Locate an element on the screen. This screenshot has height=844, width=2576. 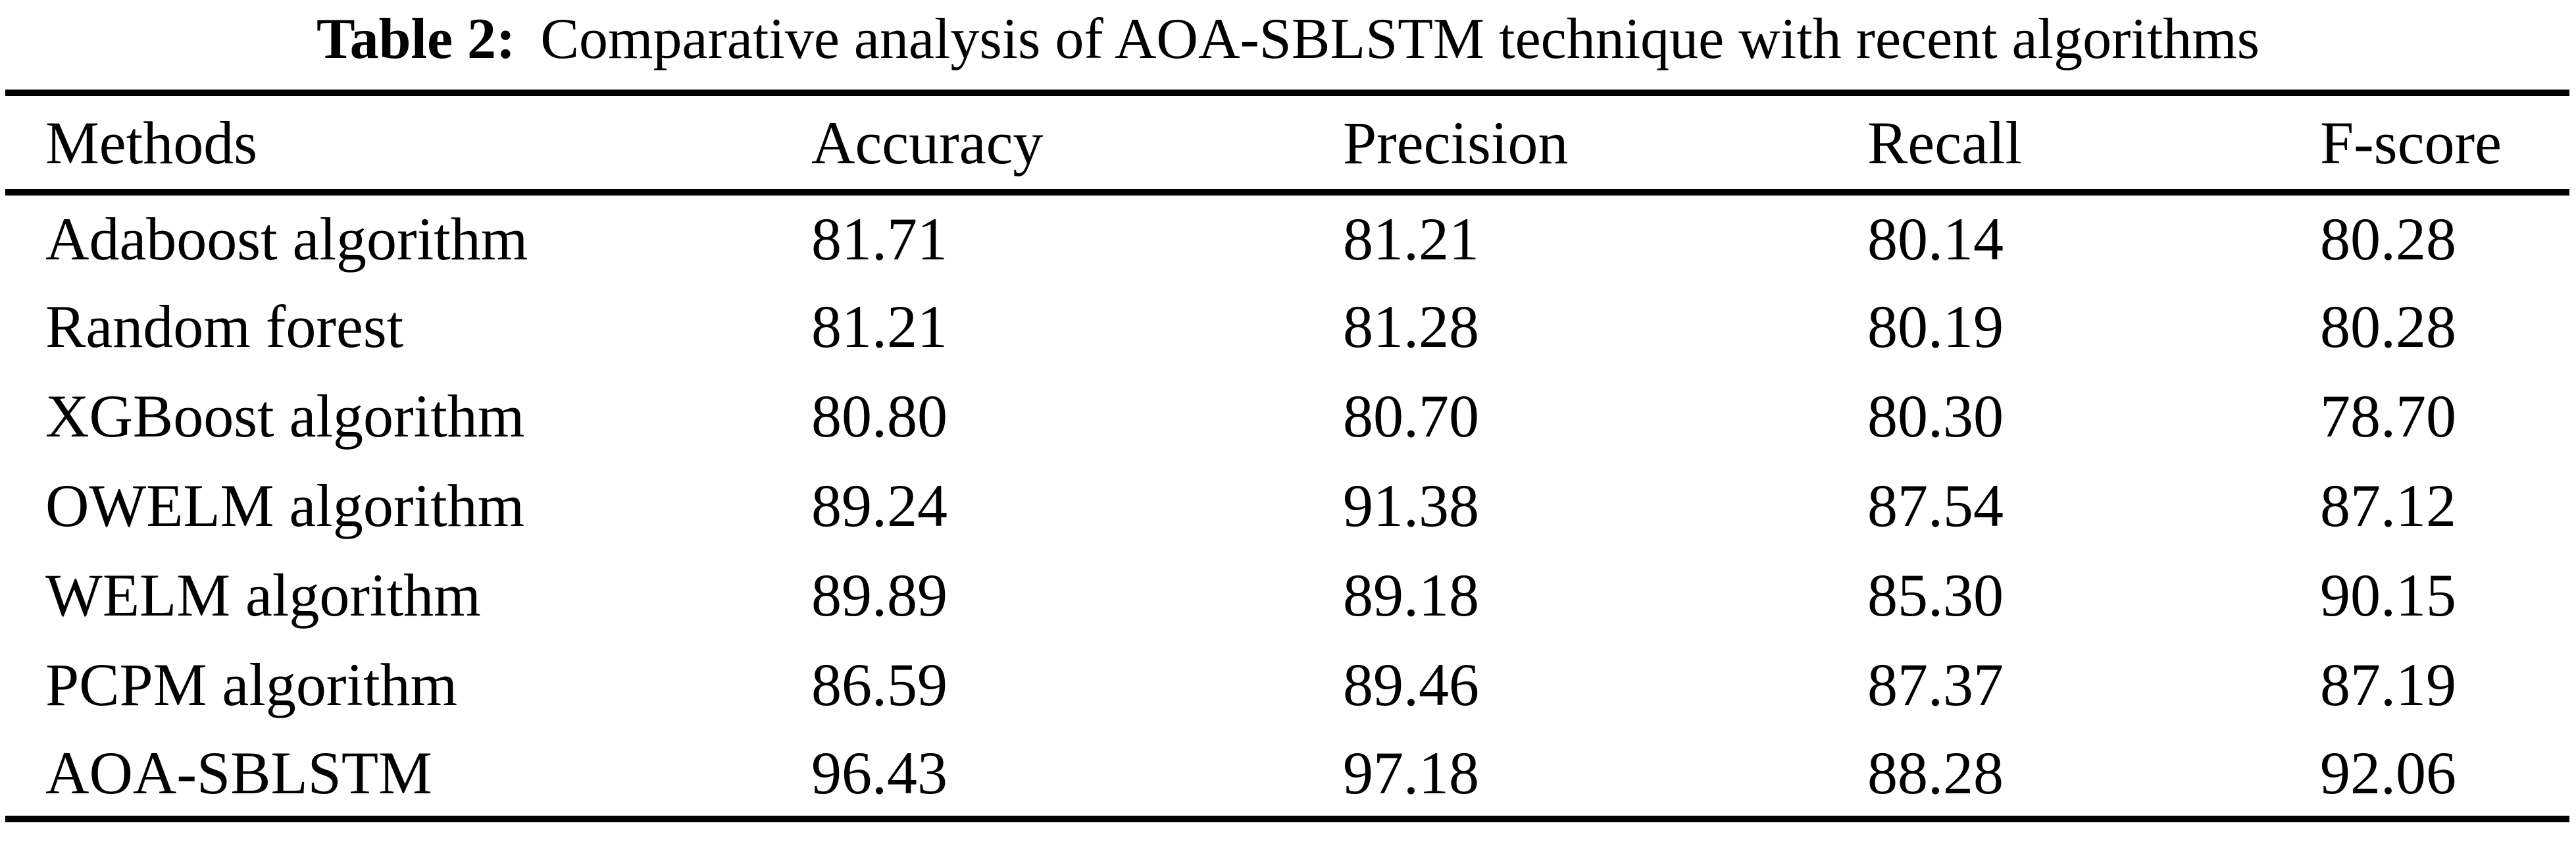
table-row: Adaboost algorithm 81.71 81.21 80.14 80.28 is located at coordinates (1287, 237).